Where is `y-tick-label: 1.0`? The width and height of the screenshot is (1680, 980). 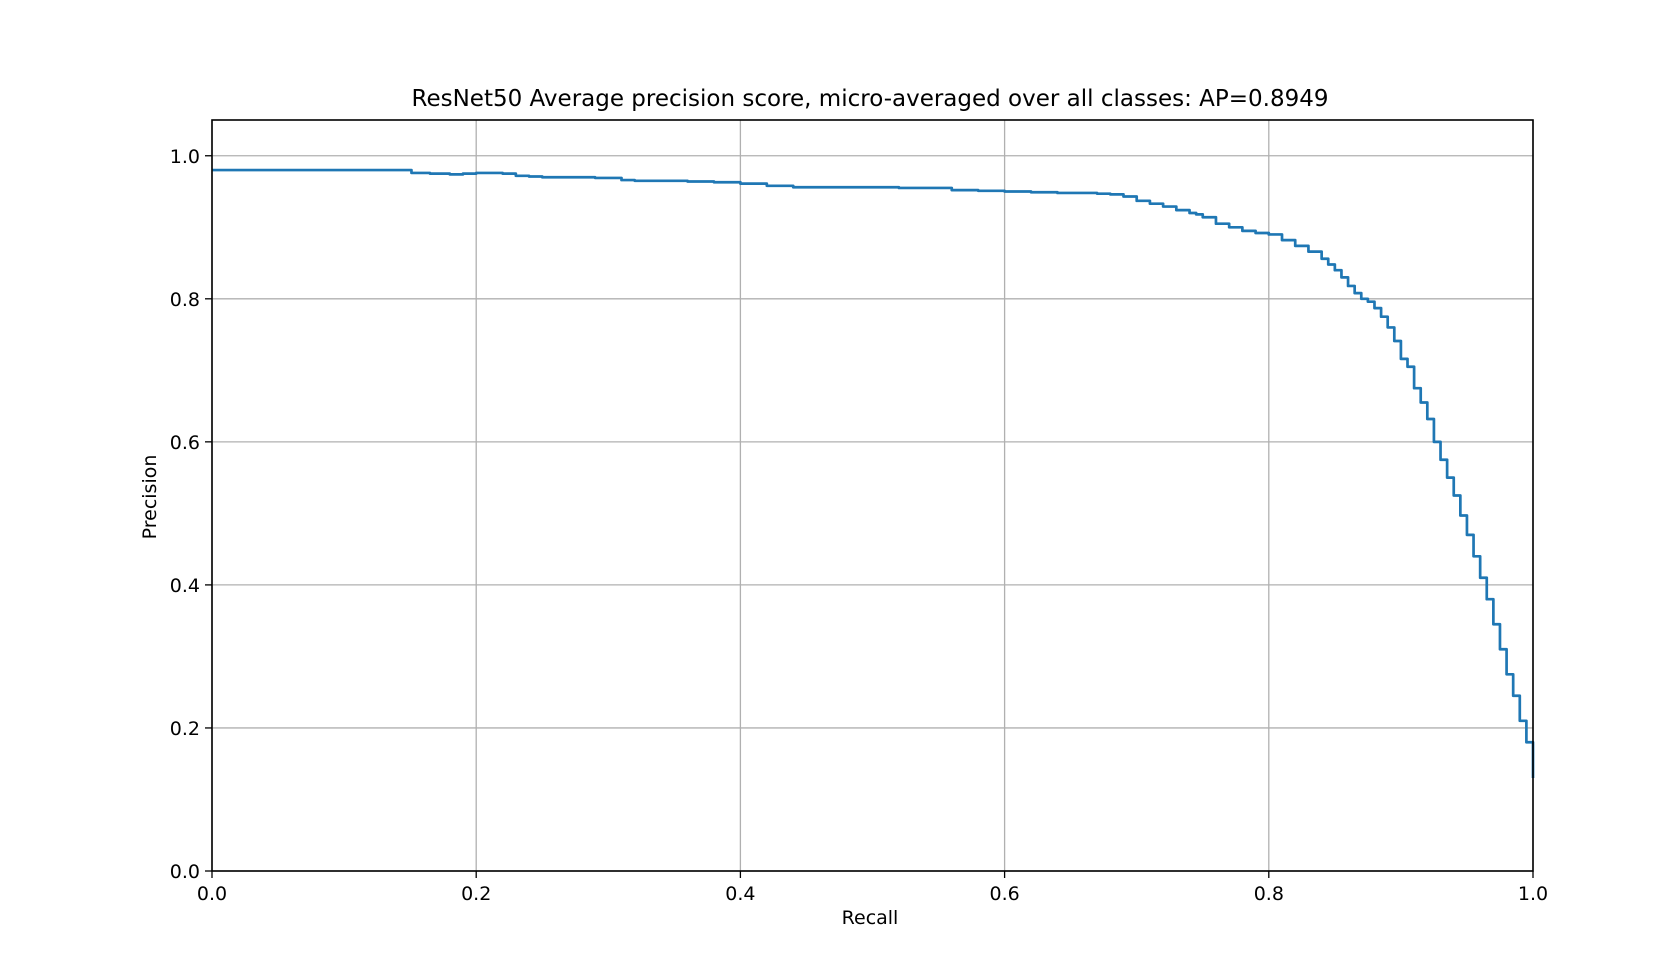
y-tick-label: 1.0 is located at coordinates (185, 157).